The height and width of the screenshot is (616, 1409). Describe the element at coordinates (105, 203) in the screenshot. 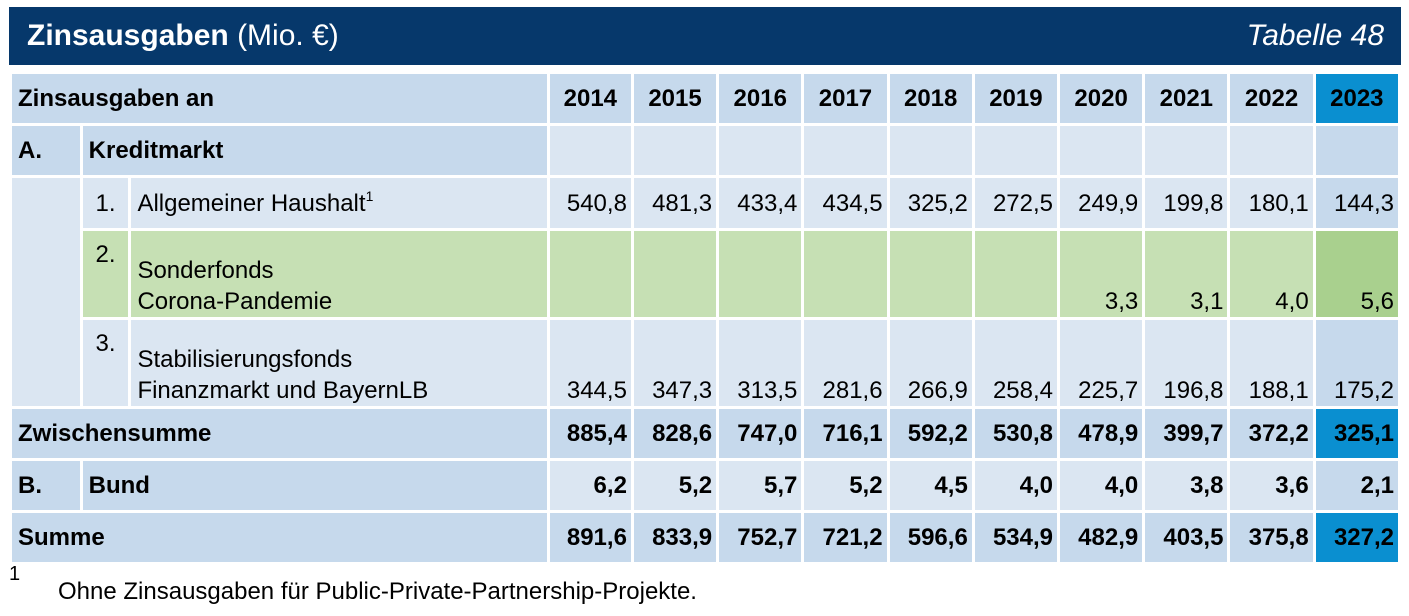

I see `row-number: 1.` at that location.